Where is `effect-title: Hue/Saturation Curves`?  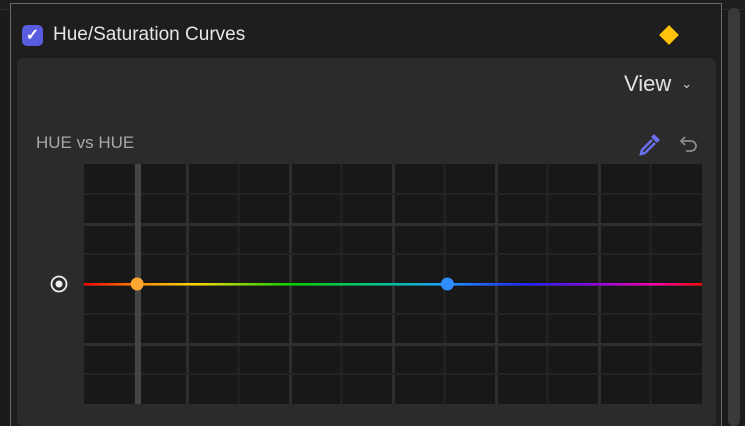 effect-title: Hue/Saturation Curves is located at coordinates (149, 34).